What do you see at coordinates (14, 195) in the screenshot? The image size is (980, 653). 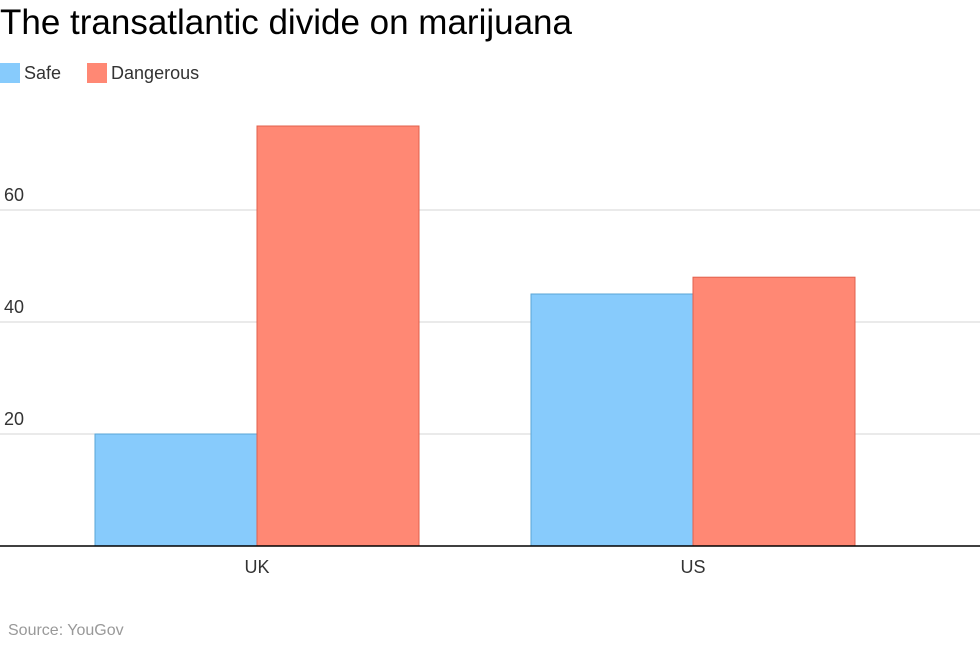 I see `y-tick-label-60: 60` at bounding box center [14, 195].